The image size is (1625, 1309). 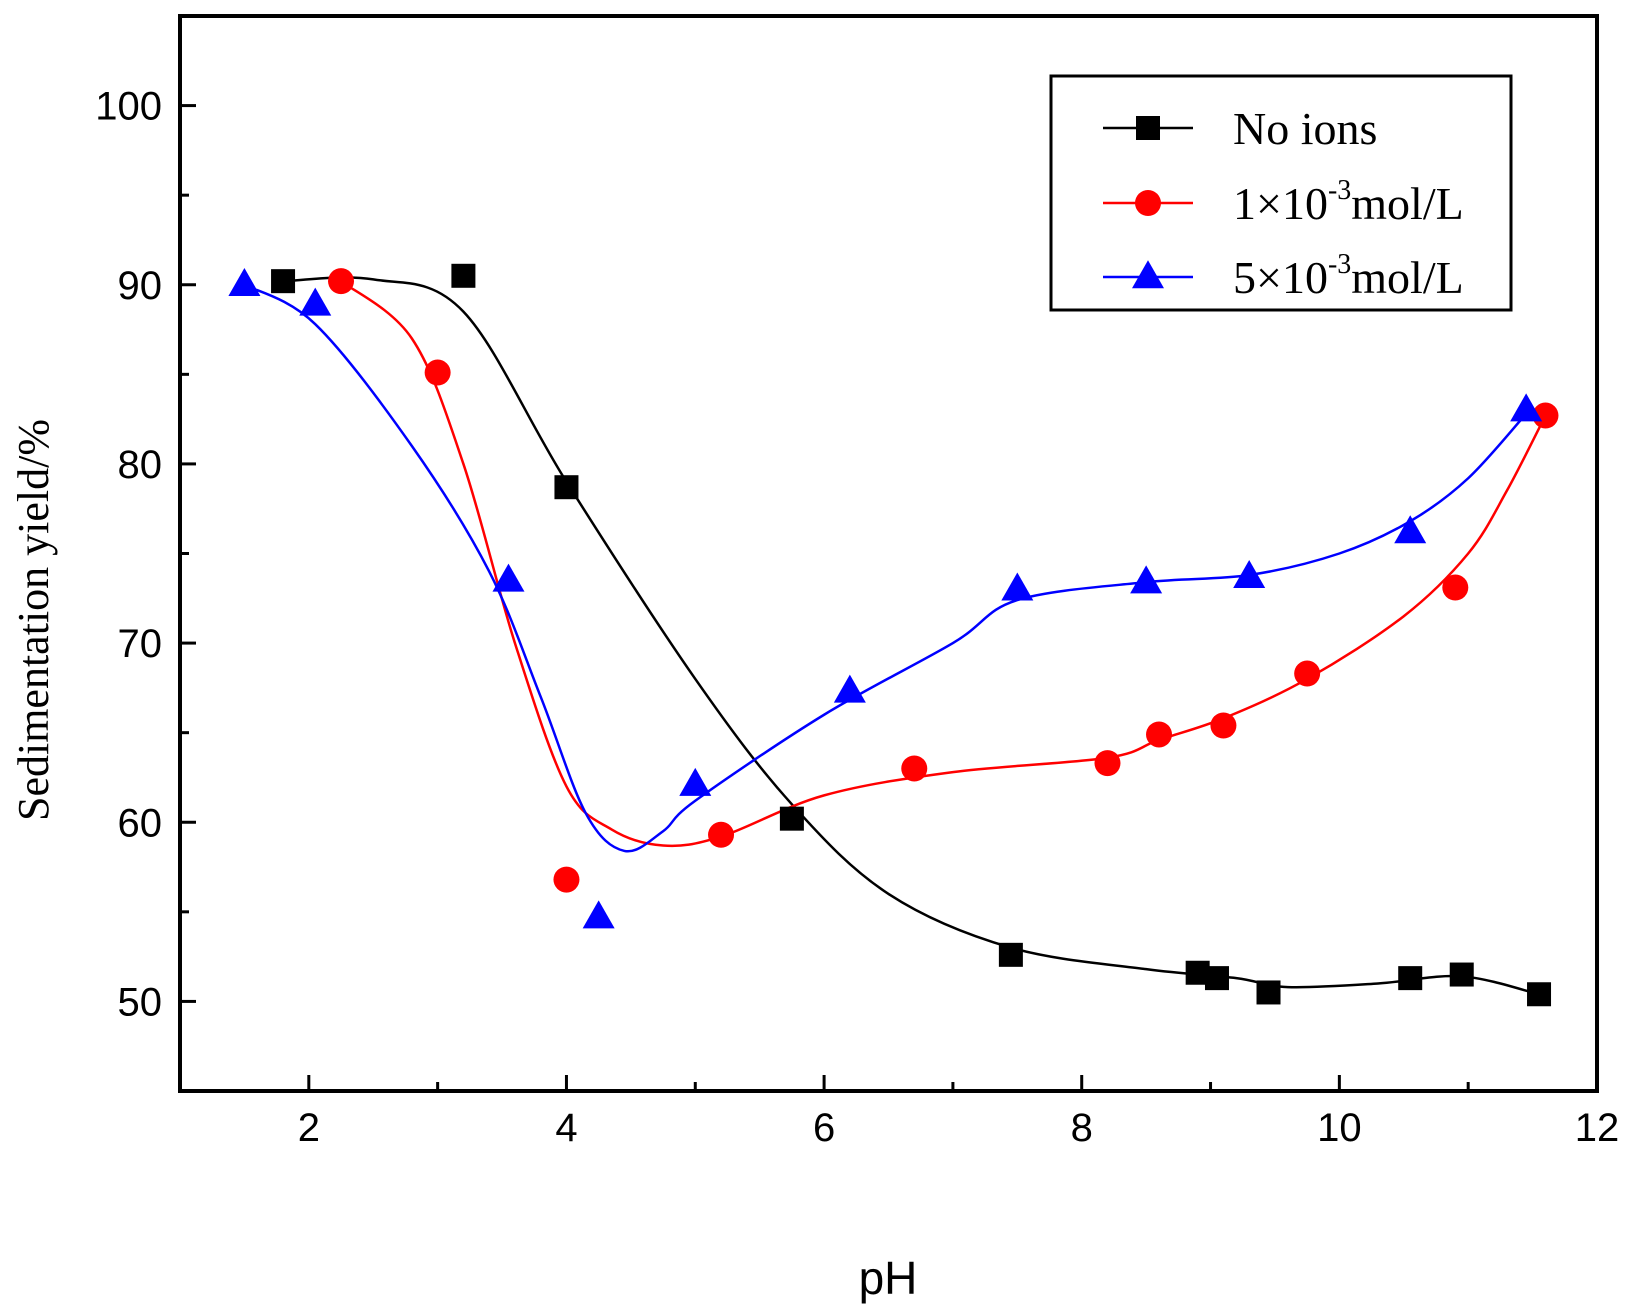 What do you see at coordinates (888, 1278) in the screenshot?
I see `x-axis-title: pH` at bounding box center [888, 1278].